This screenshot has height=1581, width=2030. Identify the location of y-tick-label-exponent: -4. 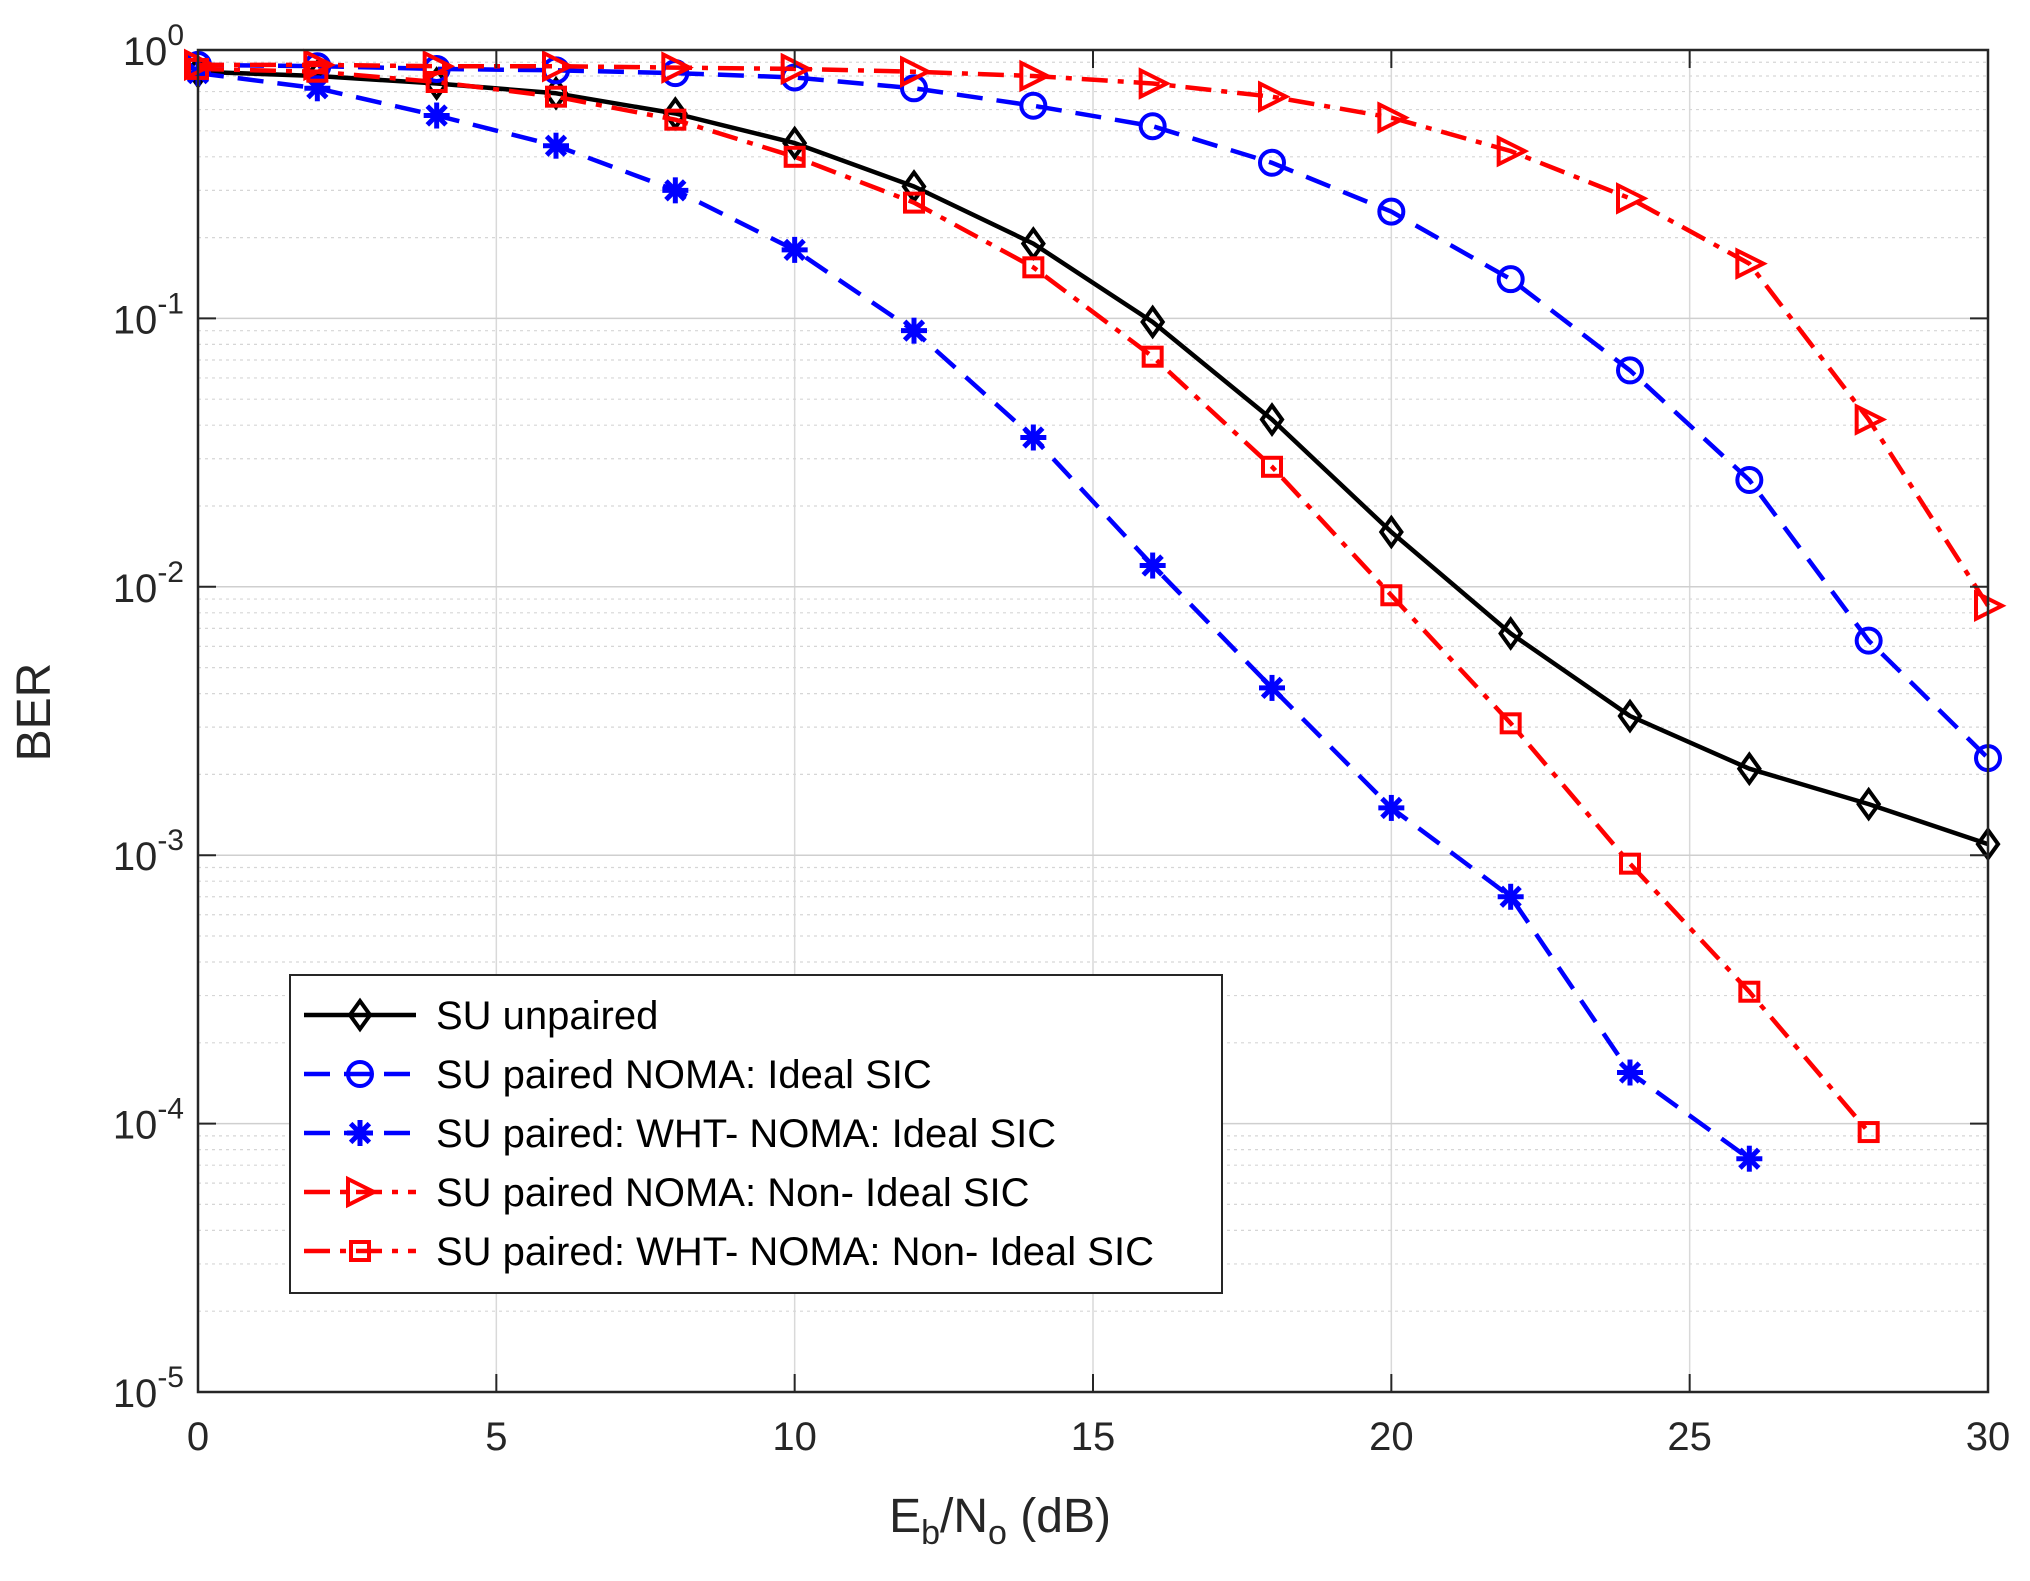
(170, 1109).